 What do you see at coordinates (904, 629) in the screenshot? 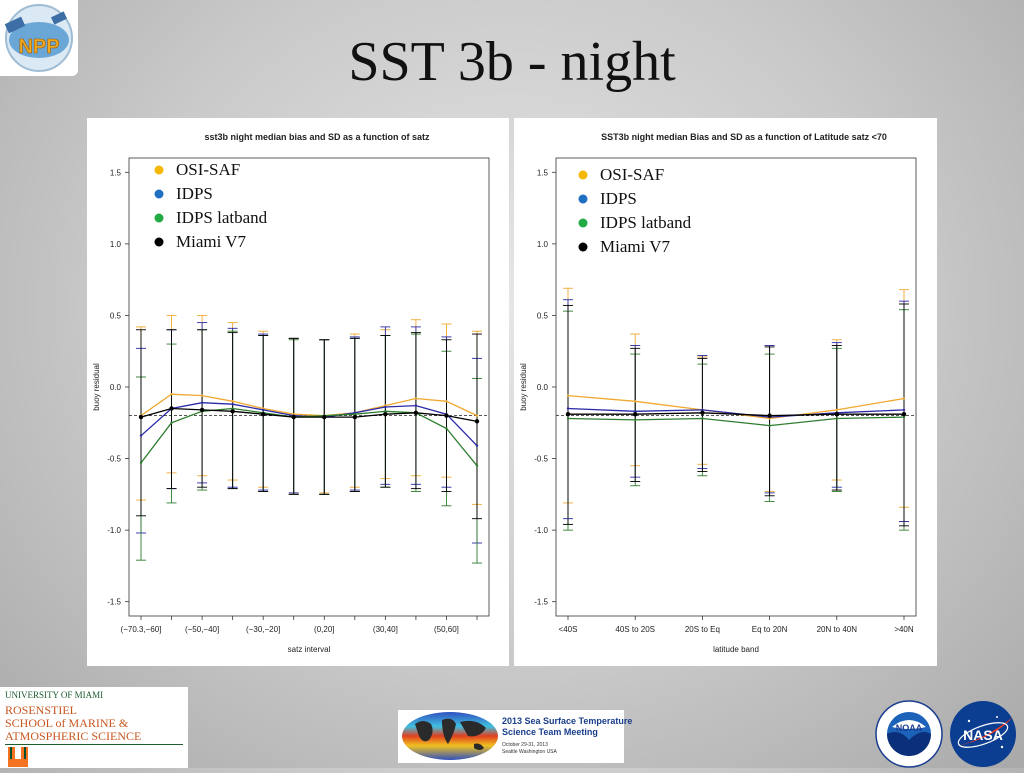
I see `x-tick-label: >40N` at bounding box center [904, 629].